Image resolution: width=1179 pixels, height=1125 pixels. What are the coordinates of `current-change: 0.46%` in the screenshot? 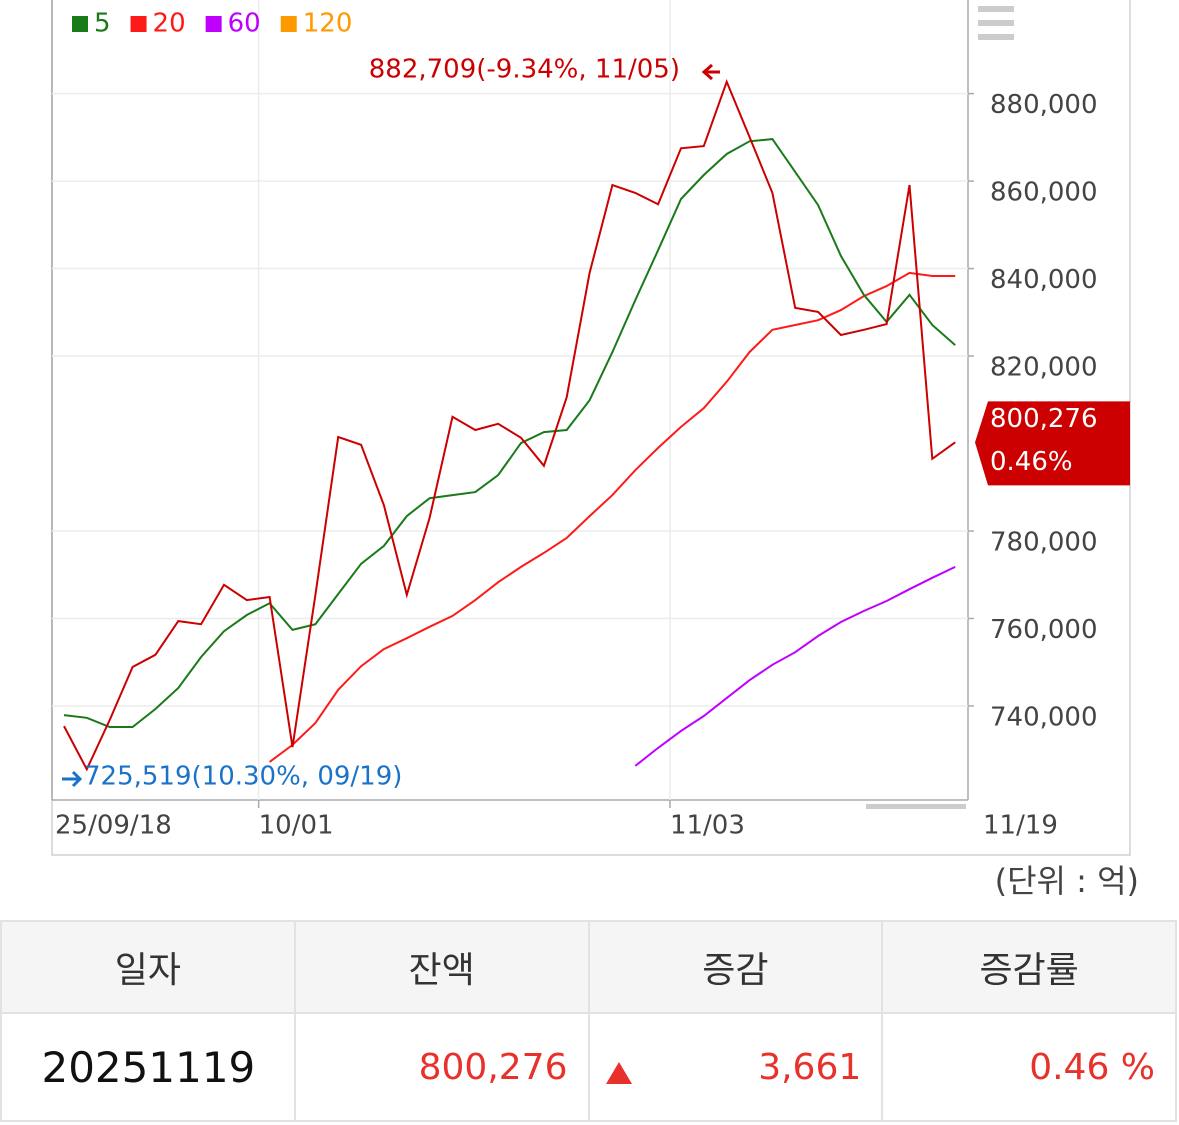 It's located at (1031, 462).